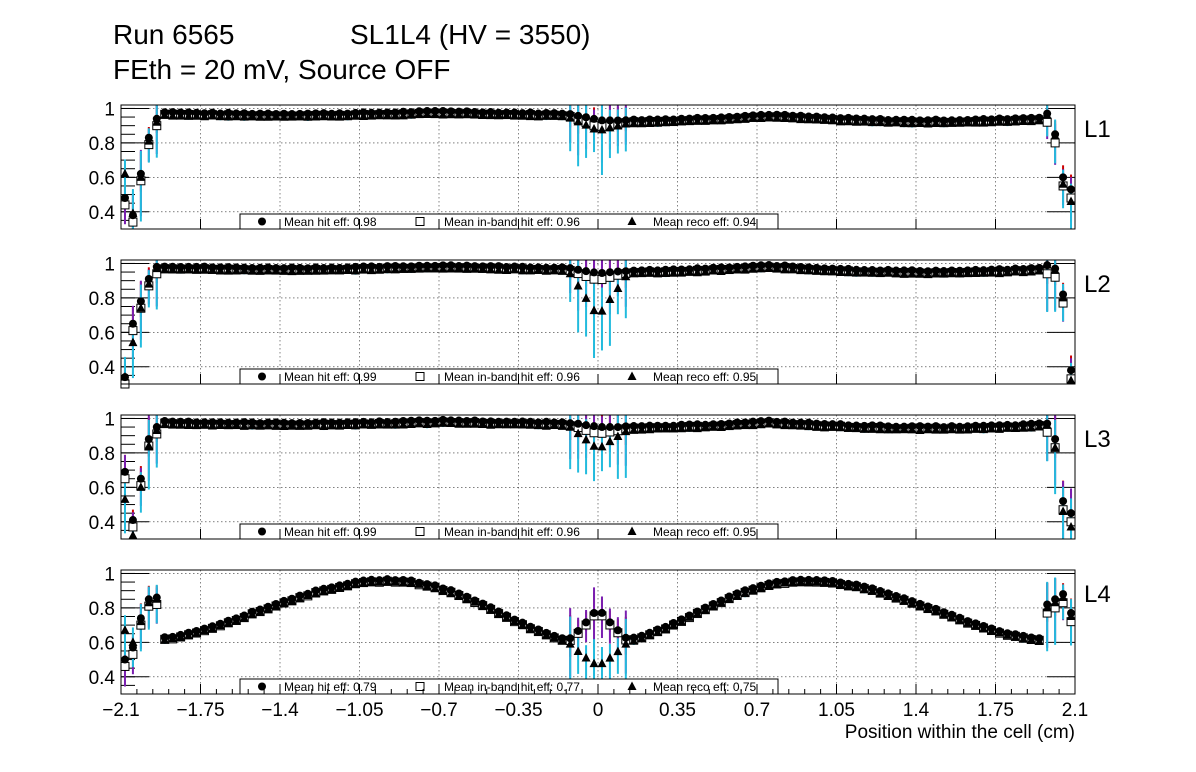  What do you see at coordinates (1097, 439) in the screenshot?
I see `panel-label: L3` at bounding box center [1097, 439].